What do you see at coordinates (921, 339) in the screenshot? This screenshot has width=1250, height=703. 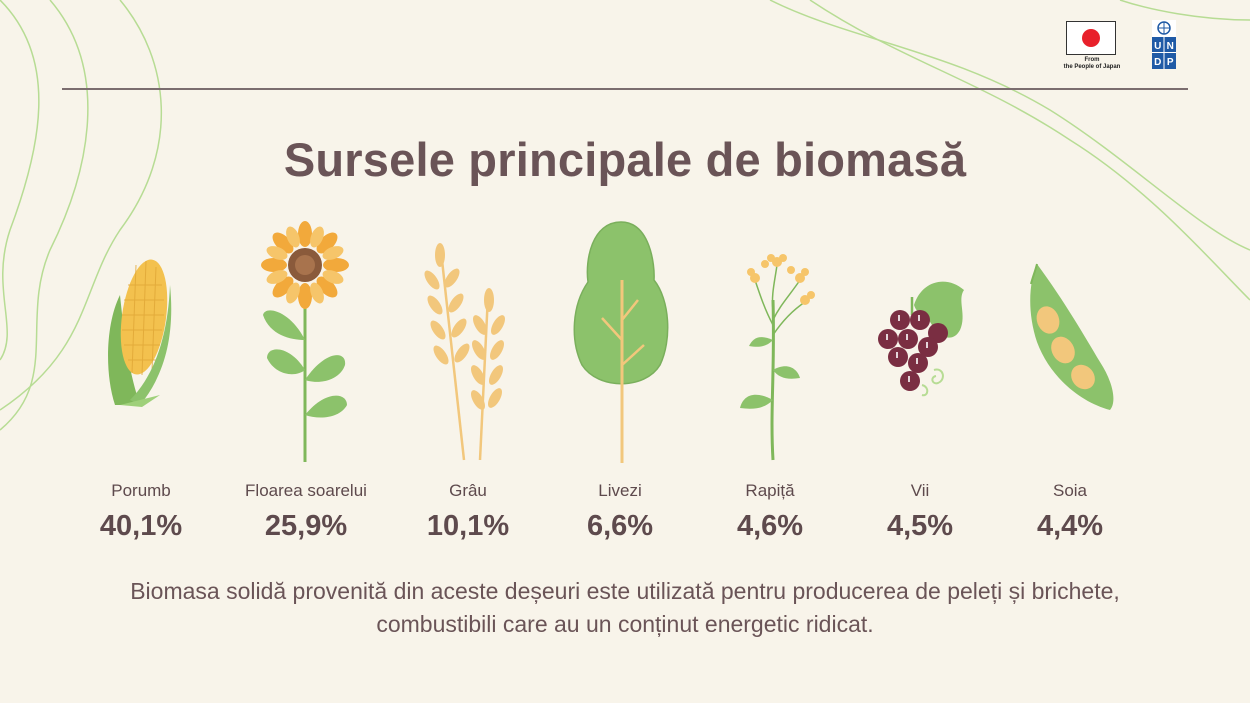 I see `grapes-icon` at bounding box center [921, 339].